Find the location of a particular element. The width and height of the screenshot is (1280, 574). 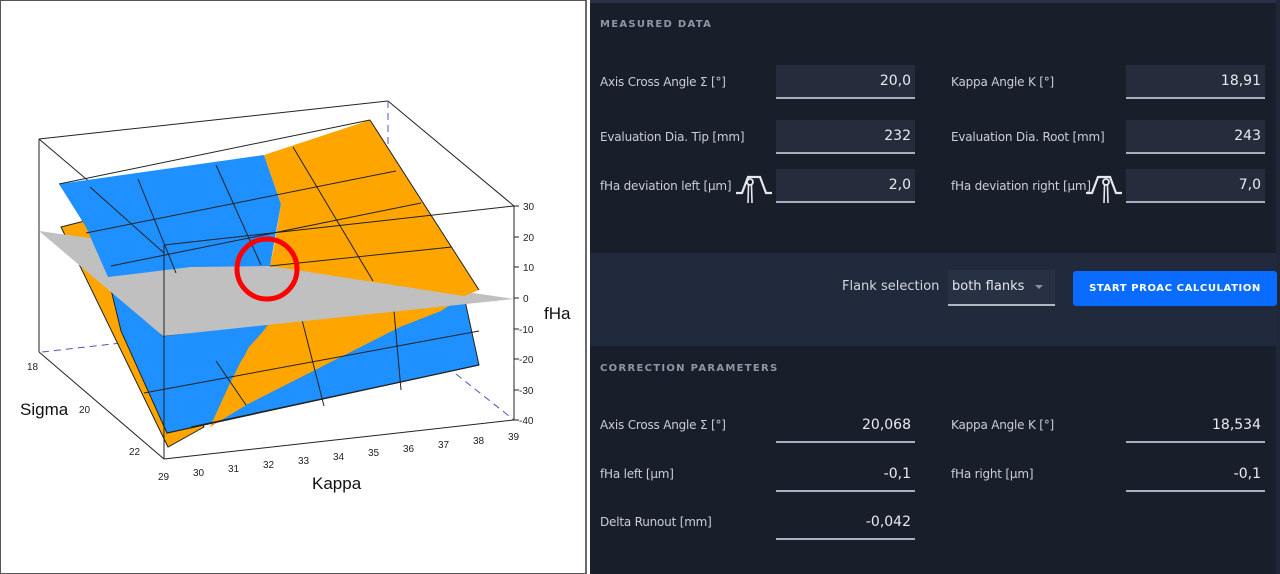

svg-text: 10 is located at coordinates (529, 268).